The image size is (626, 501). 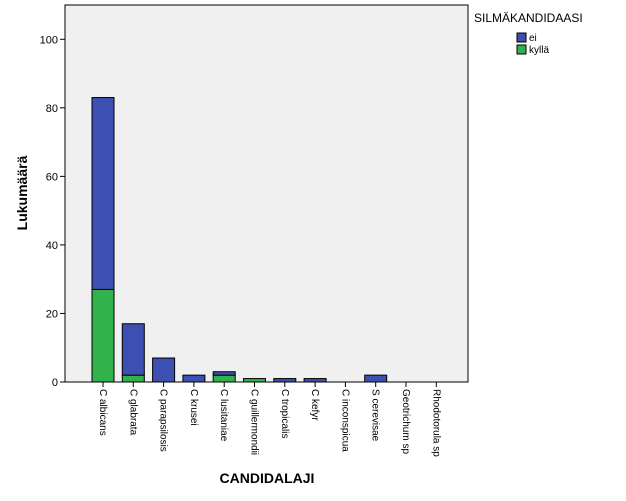 What do you see at coordinates (223, 415) in the screenshot?
I see `x-category-label: C lusitaniae` at bounding box center [223, 415].